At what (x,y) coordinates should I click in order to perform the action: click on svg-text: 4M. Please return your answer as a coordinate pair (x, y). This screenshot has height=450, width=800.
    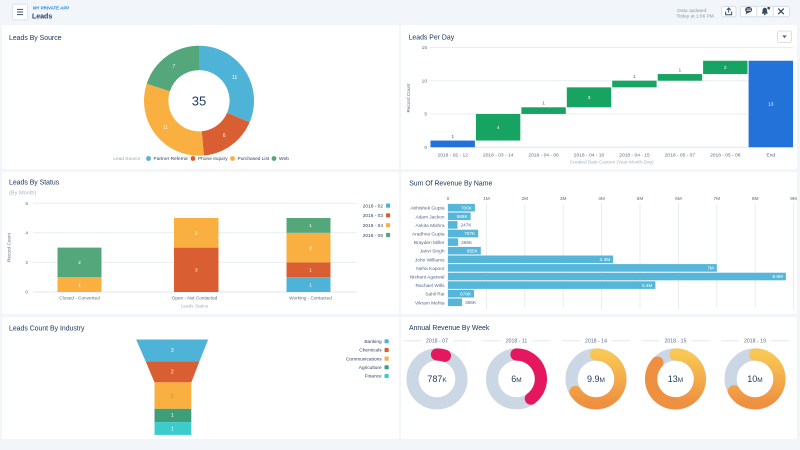
    Looking at the image, I should click on (601, 199).